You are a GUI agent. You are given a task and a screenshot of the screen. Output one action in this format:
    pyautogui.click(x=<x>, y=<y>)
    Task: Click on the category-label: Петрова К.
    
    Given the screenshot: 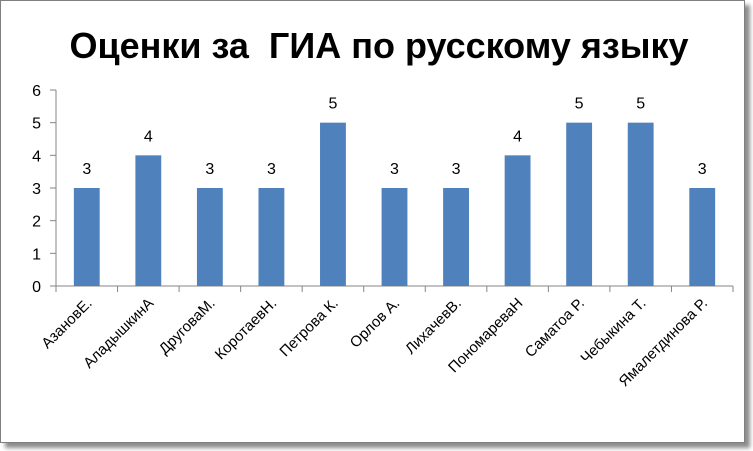 What is the action you would take?
    pyautogui.click(x=308, y=327)
    